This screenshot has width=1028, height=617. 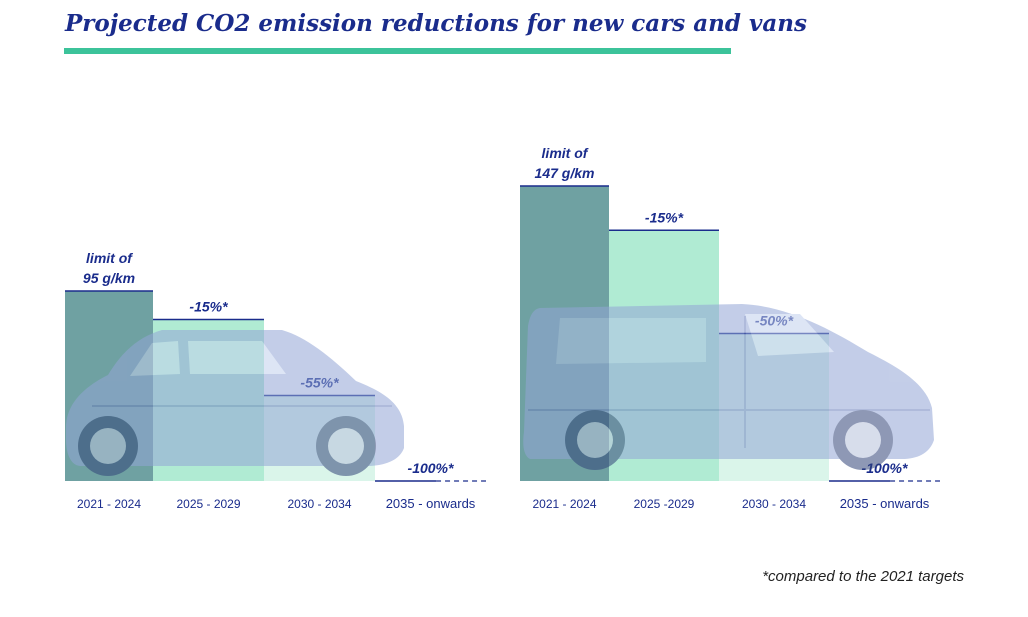 What do you see at coordinates (109, 268) in the screenshot?
I see `car-value-label-0: limit of 95 g/km` at bounding box center [109, 268].